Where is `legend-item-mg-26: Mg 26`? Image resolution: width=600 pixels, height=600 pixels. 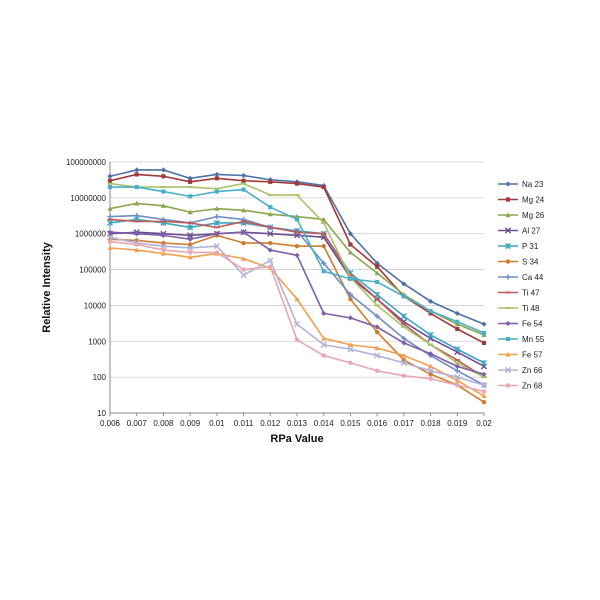
legend-item-mg-26: Mg 26 is located at coordinates (521, 215).